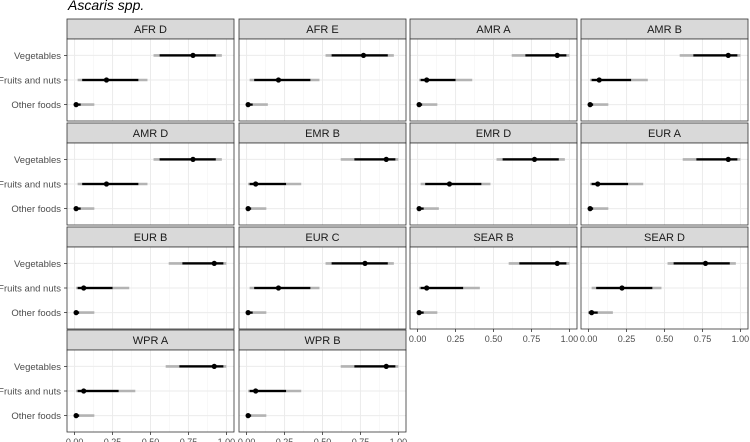 Image resolution: width=750 pixels, height=442 pixels. I want to click on facet-panel: SEAR D 0.00 0.25 0.50 0.75 1.00, so click(665, 285).